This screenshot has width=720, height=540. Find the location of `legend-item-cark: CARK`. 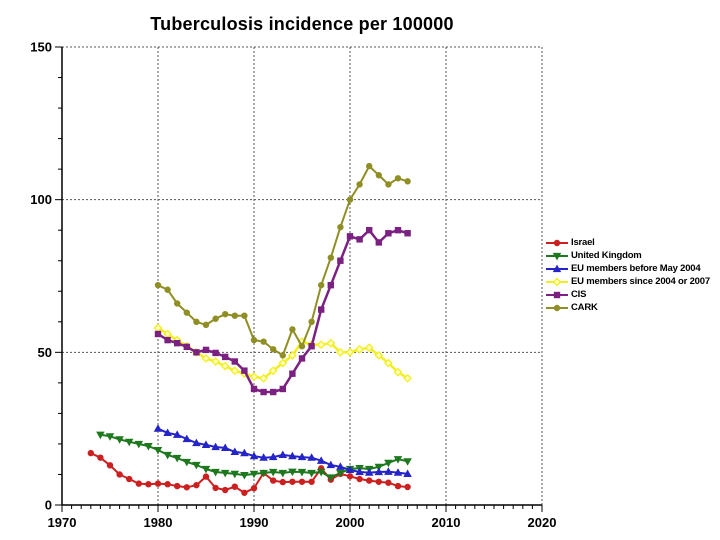

legend-item-cark: CARK is located at coordinates (627, 307).